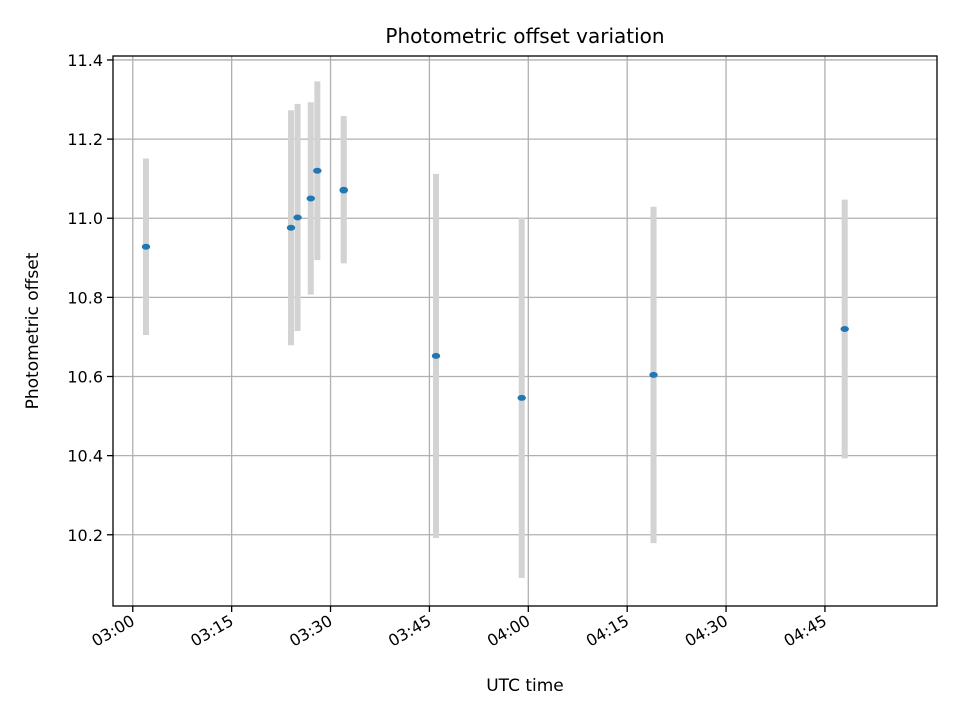  Describe the element at coordinates (211, 631) in the screenshot. I see `x-tick-label: 03:15` at that location.